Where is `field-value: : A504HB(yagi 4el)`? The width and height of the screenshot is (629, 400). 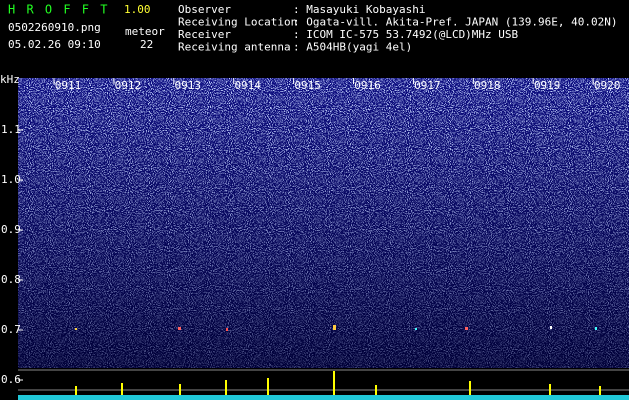
field-value: : A504HB(yagi 4el) is located at coordinates (352, 47).